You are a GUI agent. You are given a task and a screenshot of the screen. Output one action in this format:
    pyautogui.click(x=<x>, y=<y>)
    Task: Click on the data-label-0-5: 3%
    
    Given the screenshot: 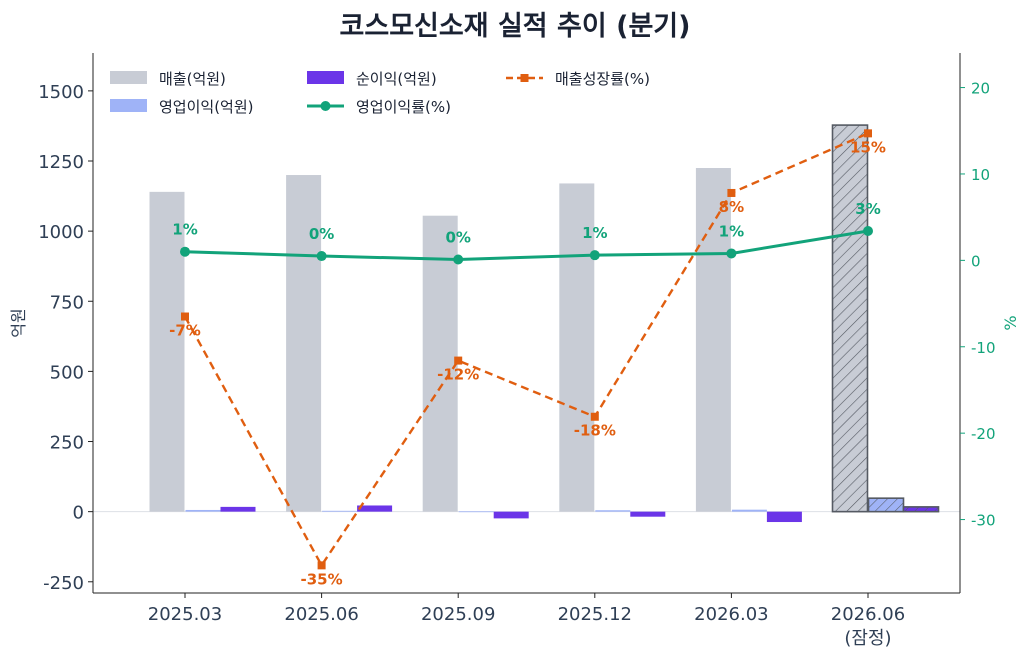 What is the action you would take?
    pyautogui.click(x=867, y=209)
    